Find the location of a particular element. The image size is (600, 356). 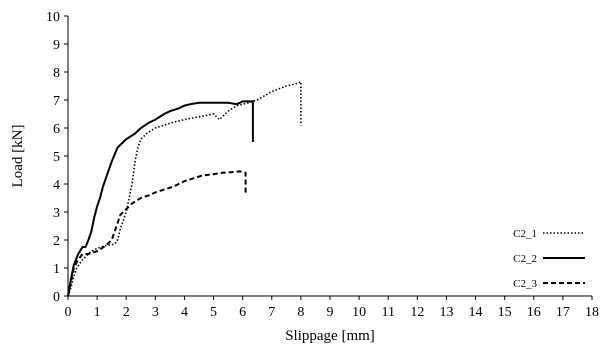

y-tick-label: 2 is located at coordinates (56, 241).